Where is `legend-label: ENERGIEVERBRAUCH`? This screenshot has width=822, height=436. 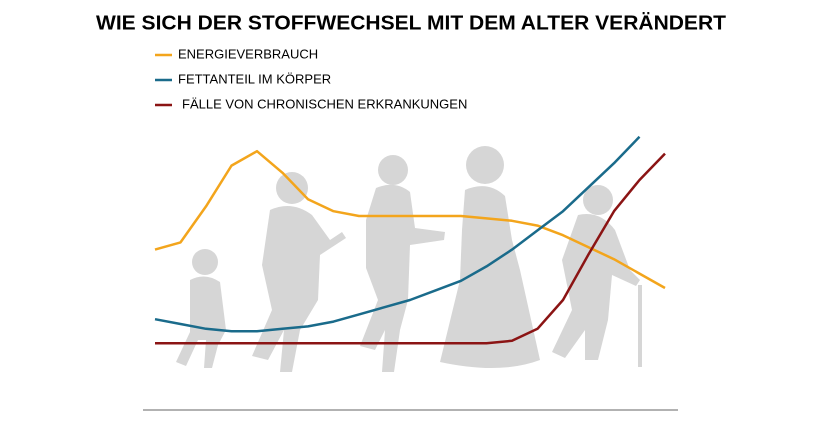 legend-label: ENERGIEVERBRAUCH is located at coordinates (248, 53).